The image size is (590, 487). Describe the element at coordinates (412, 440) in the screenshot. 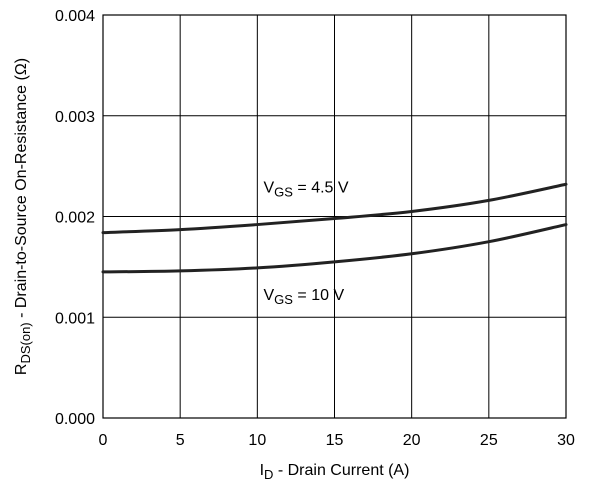

I see `x-tick-label: 20` at that location.